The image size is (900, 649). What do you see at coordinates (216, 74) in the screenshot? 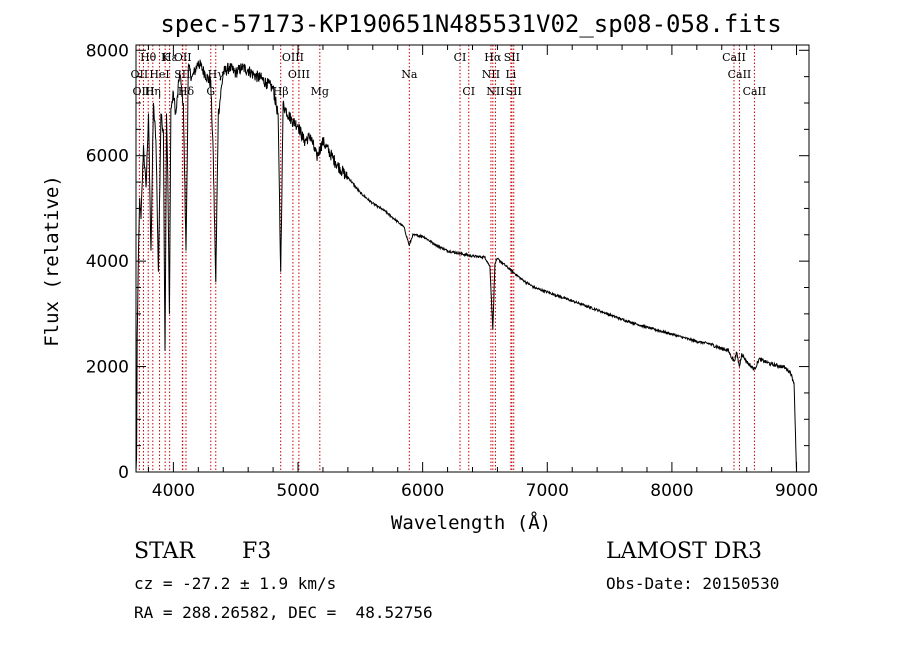
I see `spectral-line-label: Hγ` at bounding box center [216, 74].